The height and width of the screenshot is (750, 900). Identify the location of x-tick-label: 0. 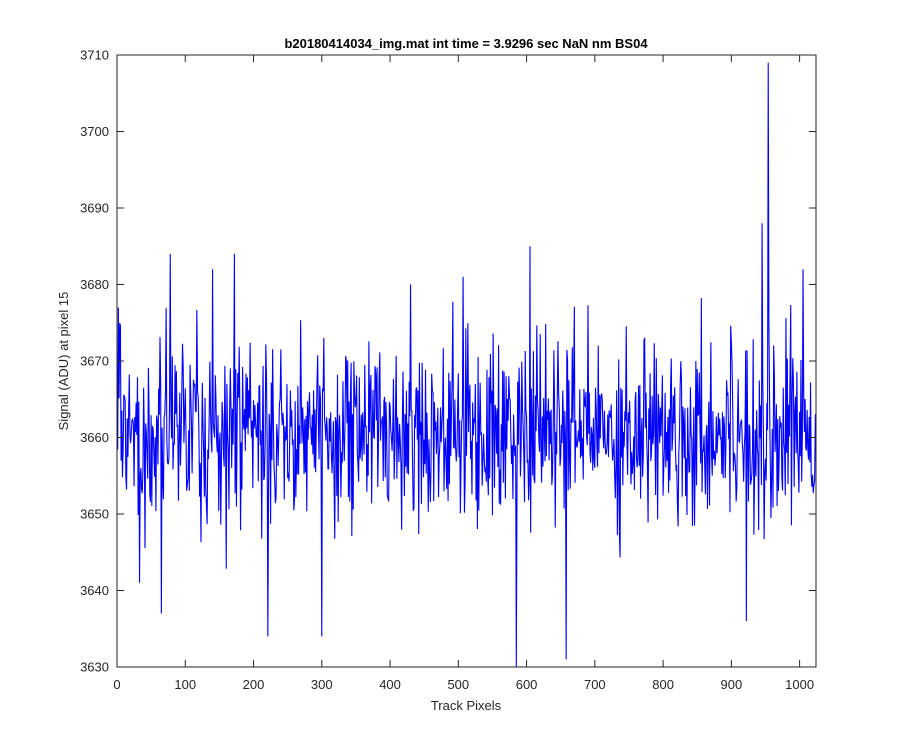
(116, 684).